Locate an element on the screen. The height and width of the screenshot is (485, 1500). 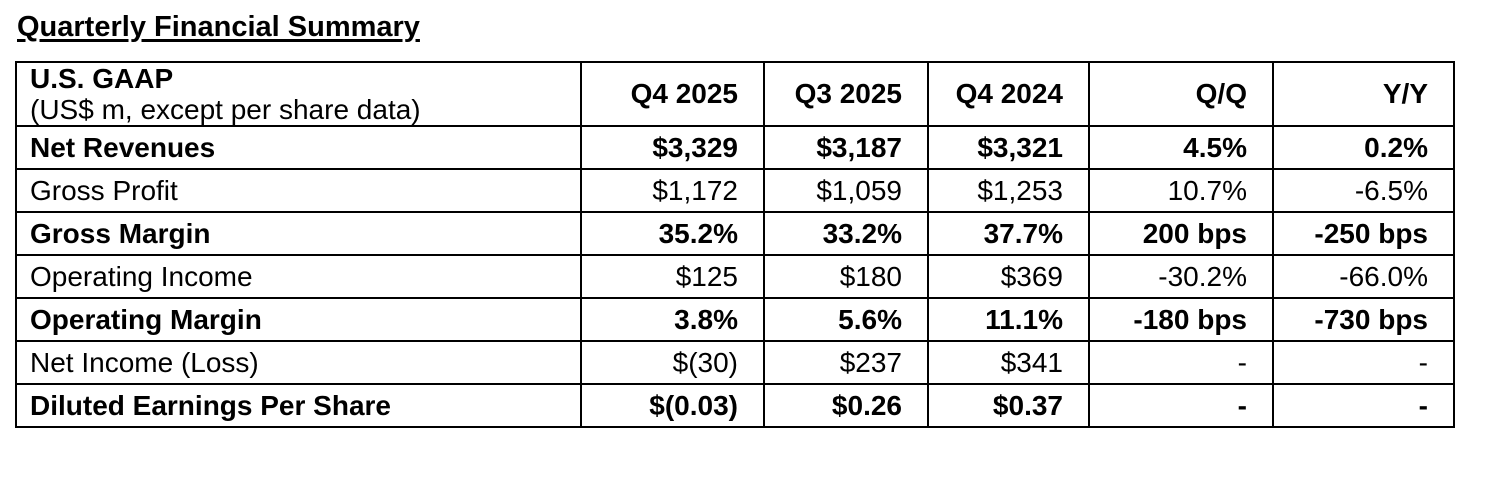
header-col-q4-2024: Q4 2024 is located at coordinates (1008, 94).